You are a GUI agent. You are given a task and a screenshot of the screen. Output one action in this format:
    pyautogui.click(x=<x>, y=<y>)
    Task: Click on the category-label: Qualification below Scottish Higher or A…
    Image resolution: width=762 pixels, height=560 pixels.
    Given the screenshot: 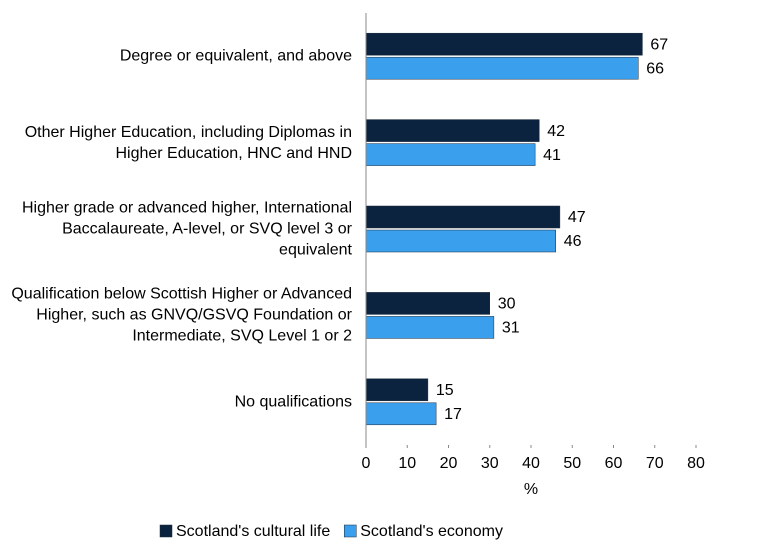 What is the action you would take?
    pyautogui.click(x=181, y=315)
    